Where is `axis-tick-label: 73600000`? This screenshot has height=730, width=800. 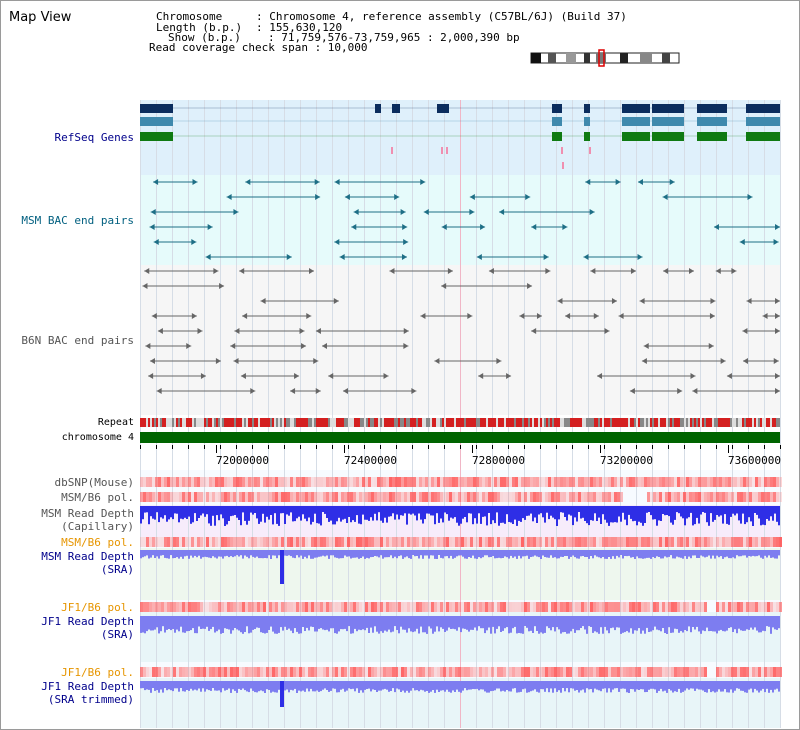
axis-tick-label: 73600000 is located at coordinates (754, 460).